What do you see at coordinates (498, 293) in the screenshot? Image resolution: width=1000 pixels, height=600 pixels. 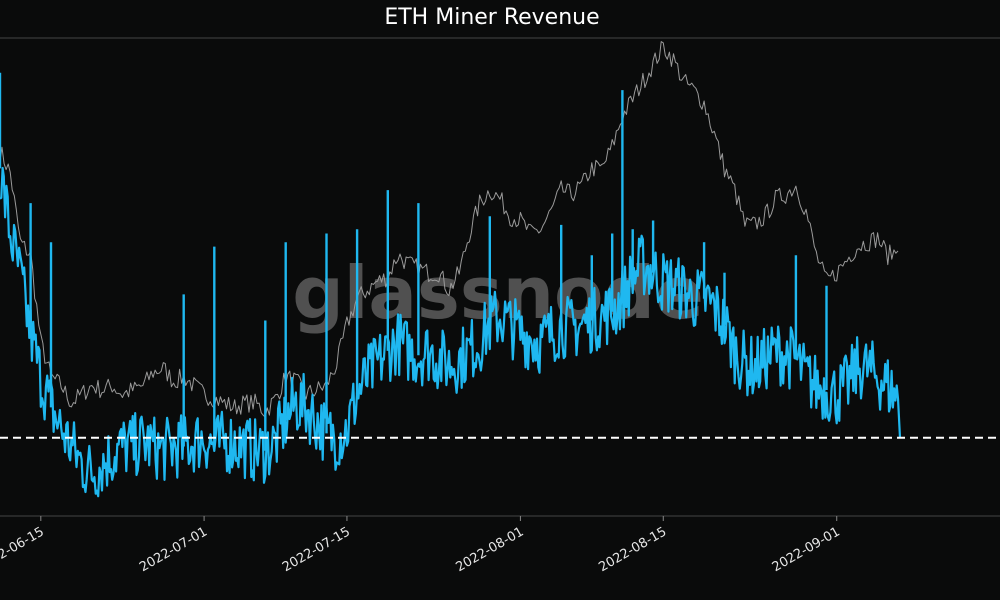 I see `glassnode-watermark: glassnode` at bounding box center [498, 293].